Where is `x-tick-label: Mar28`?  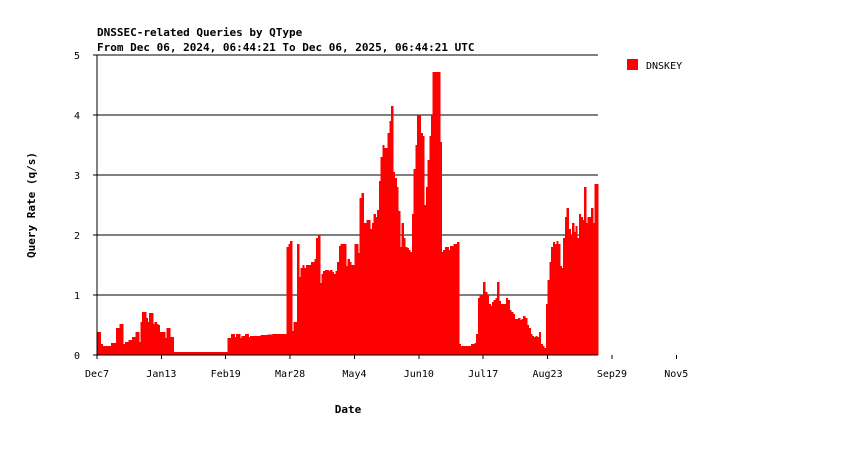 x-tick-label: Mar28 is located at coordinates (290, 374).